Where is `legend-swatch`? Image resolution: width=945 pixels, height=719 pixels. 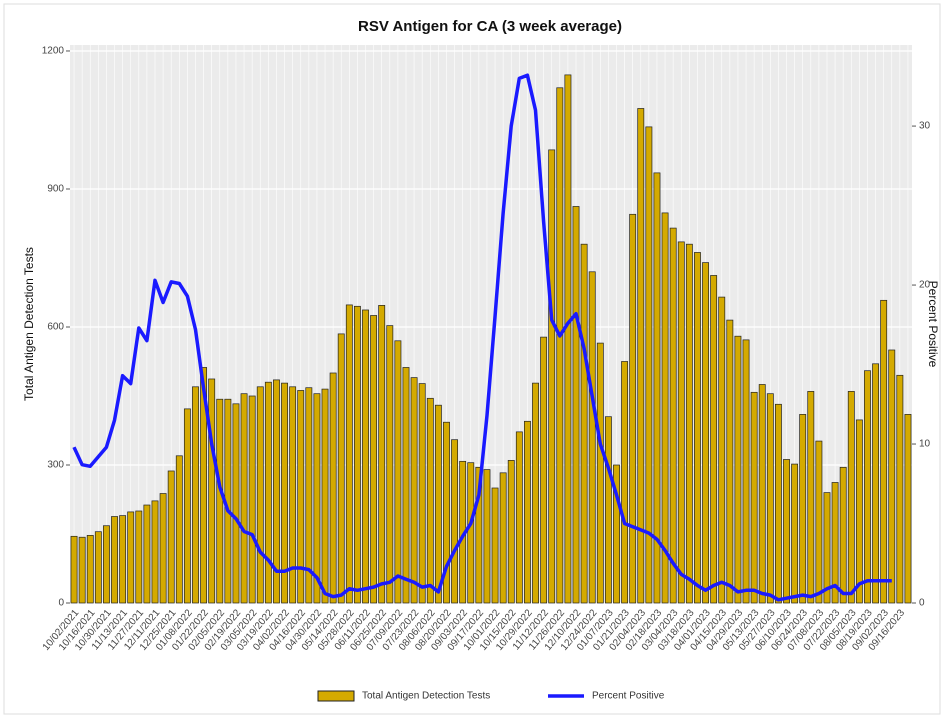 legend-swatch is located at coordinates (336, 696).